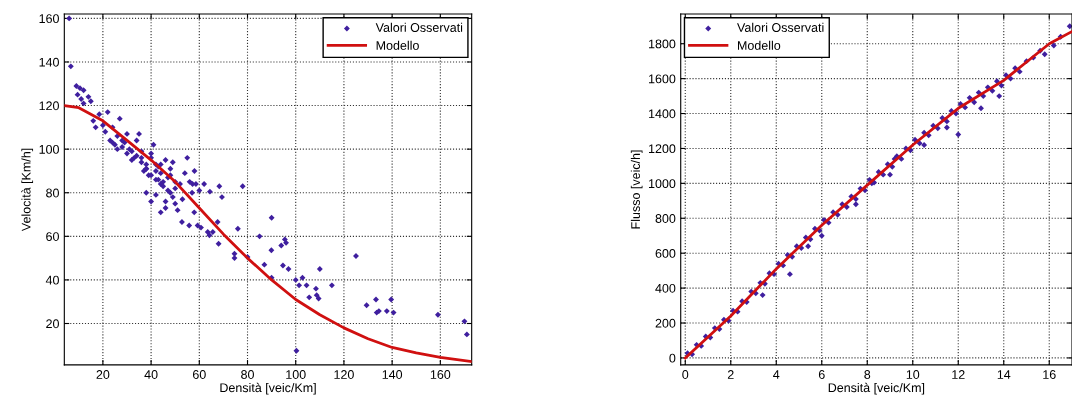 This screenshot has width=1072, height=401. Describe the element at coordinates (662, 184) in the screenshot. I see `y-tick-label: 1000` at that location.